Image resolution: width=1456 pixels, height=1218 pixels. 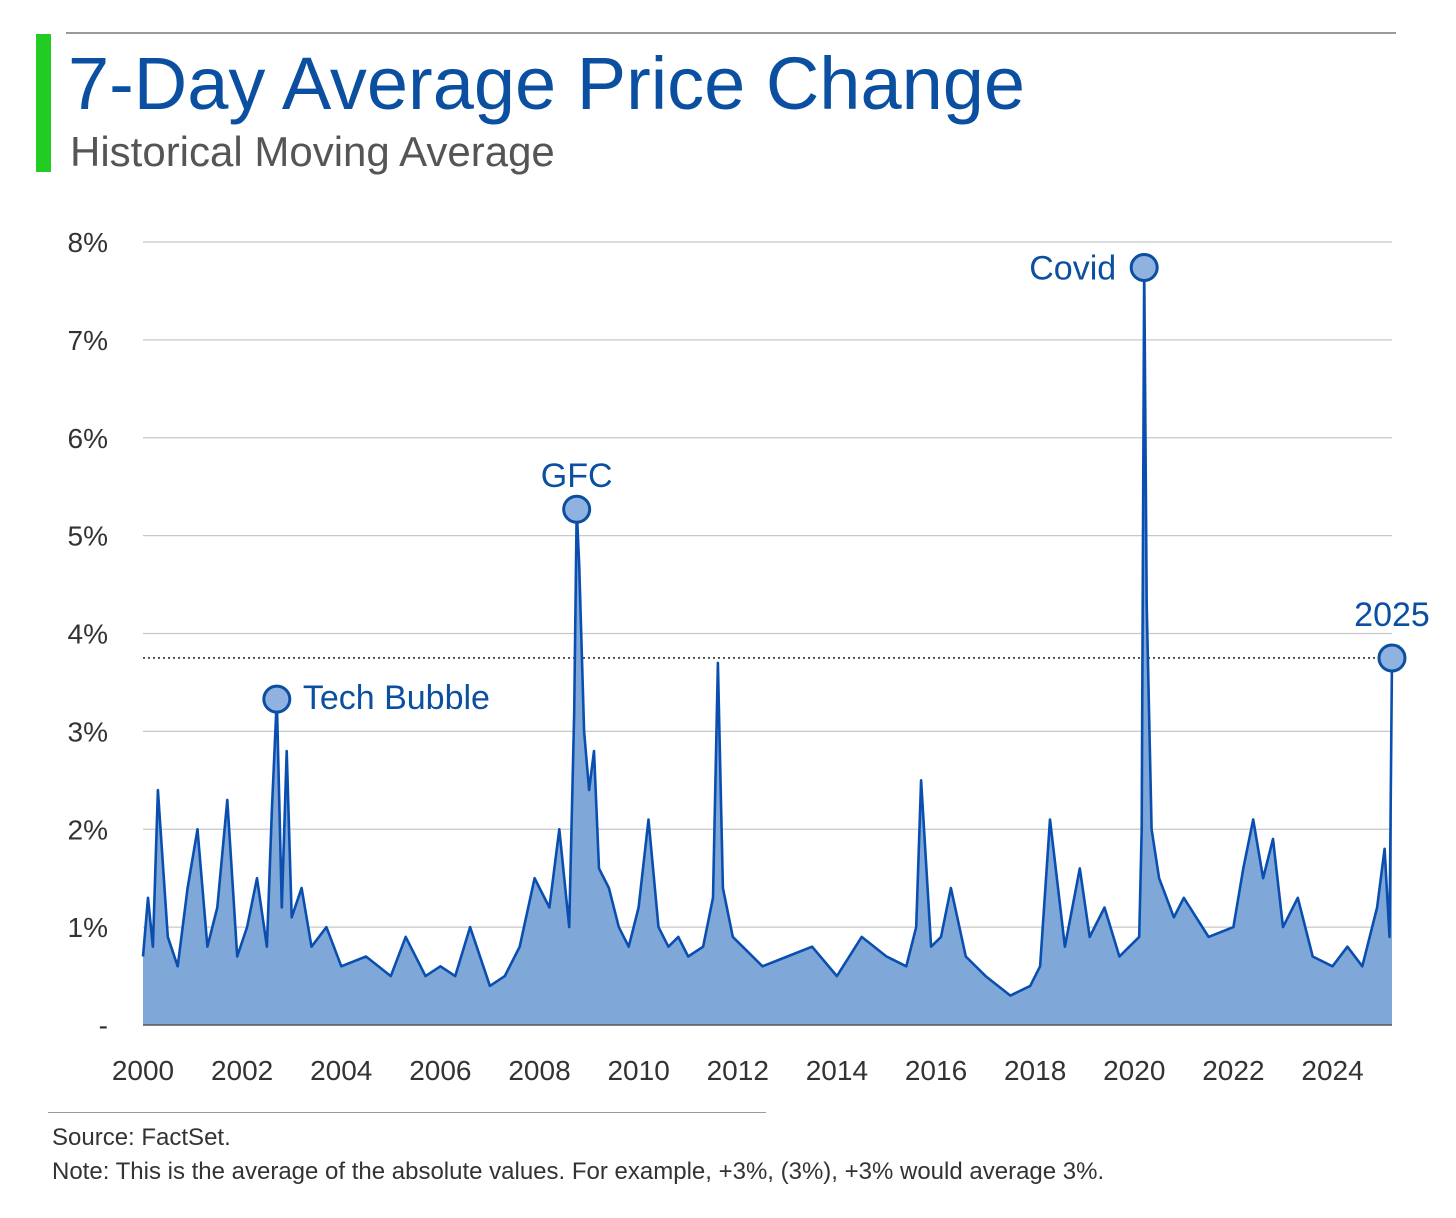 I want to click on chart-title: 7-Day Average Price Change, so click(x=547, y=83).